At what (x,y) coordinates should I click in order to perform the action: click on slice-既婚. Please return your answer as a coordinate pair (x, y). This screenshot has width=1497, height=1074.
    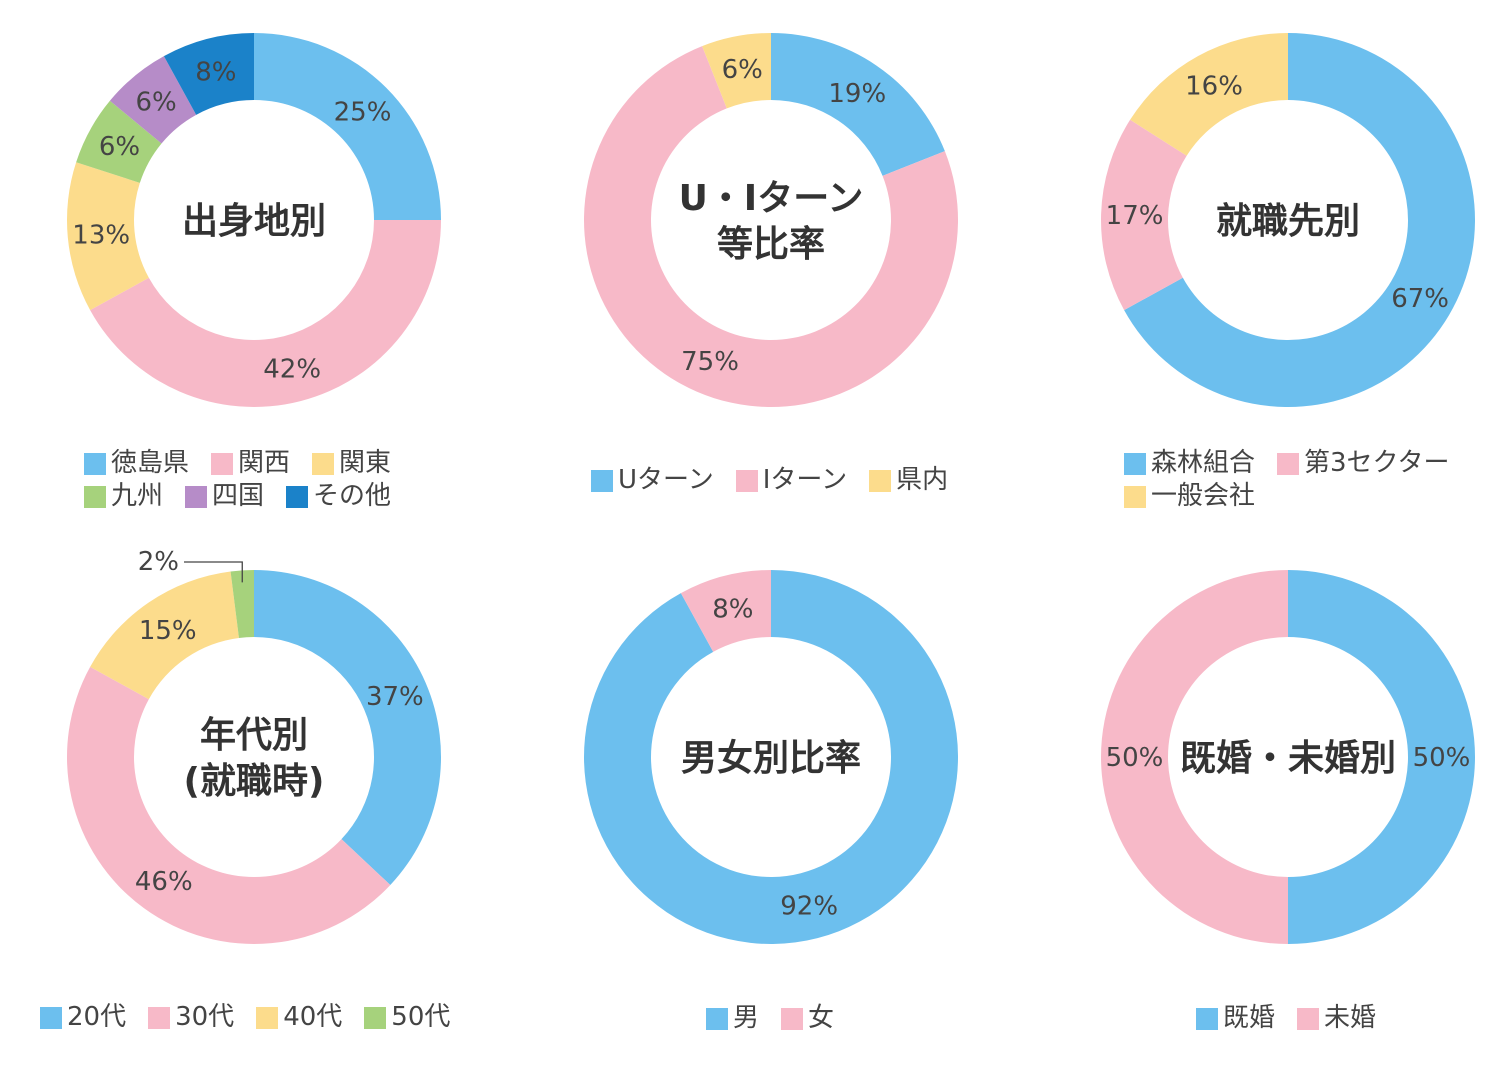
    Looking at the image, I should click on (1381, 757).